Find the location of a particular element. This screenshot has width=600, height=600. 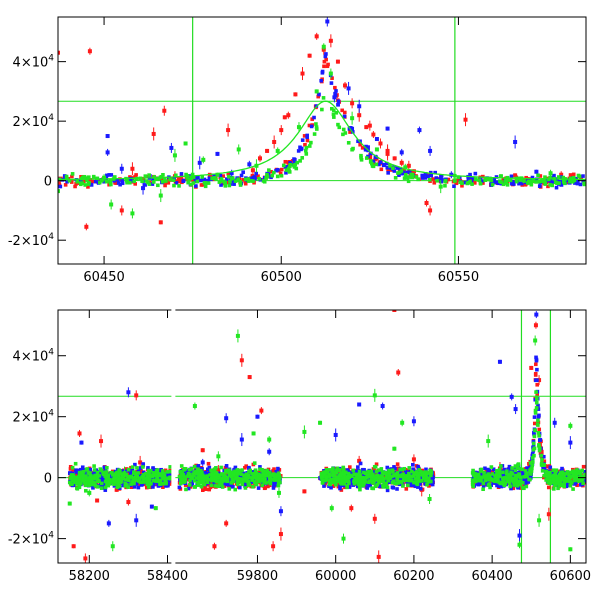

x-tick-label: 60450 is located at coordinates (103, 277).